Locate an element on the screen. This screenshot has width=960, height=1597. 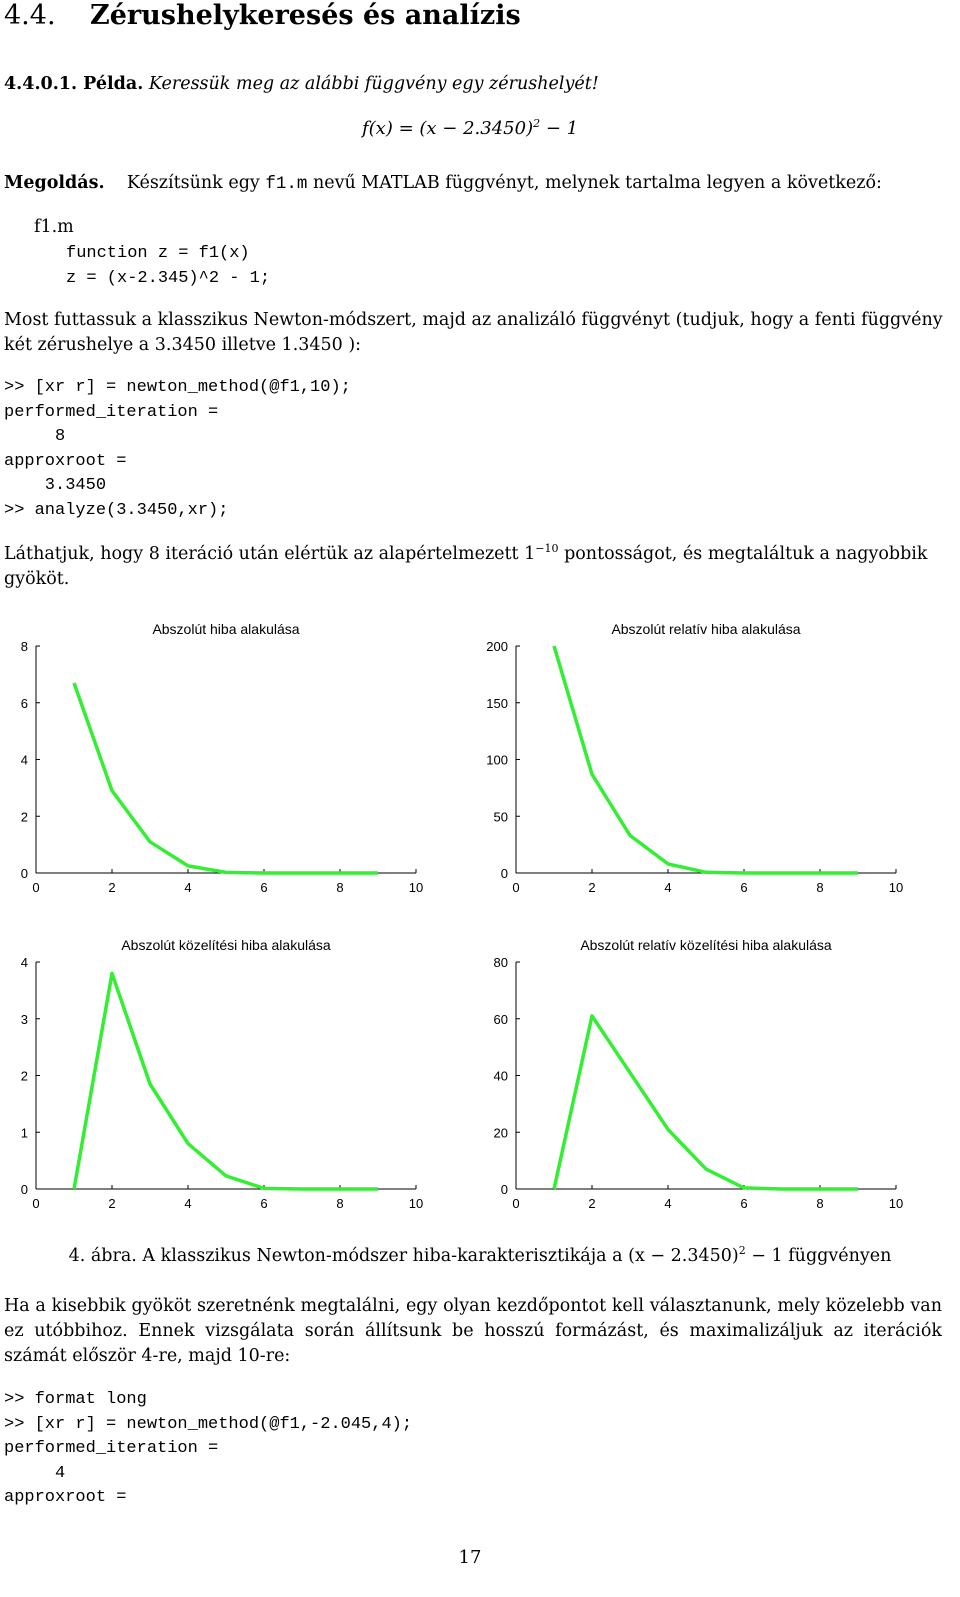
y-tick-label: 8 is located at coordinates (24, 646).